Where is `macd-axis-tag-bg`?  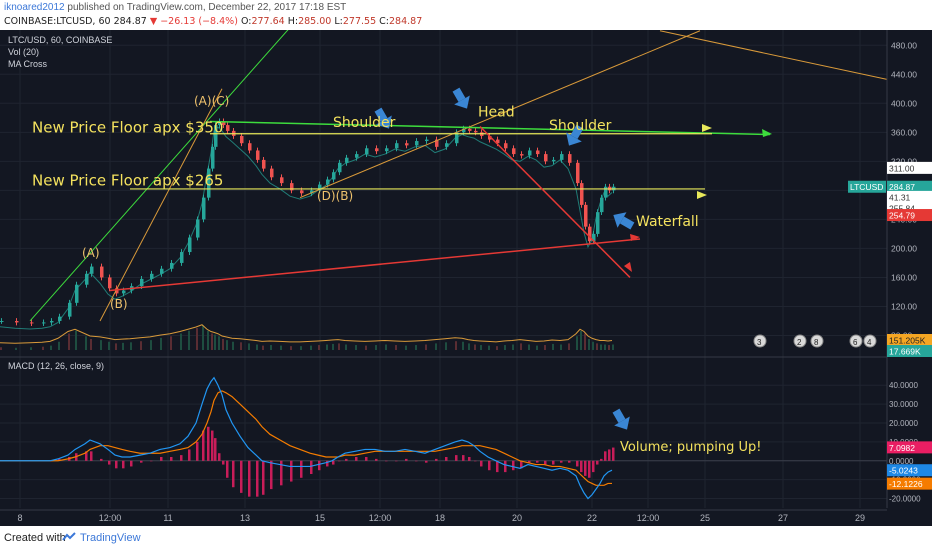 macd-axis-tag-bg is located at coordinates (909, 470).